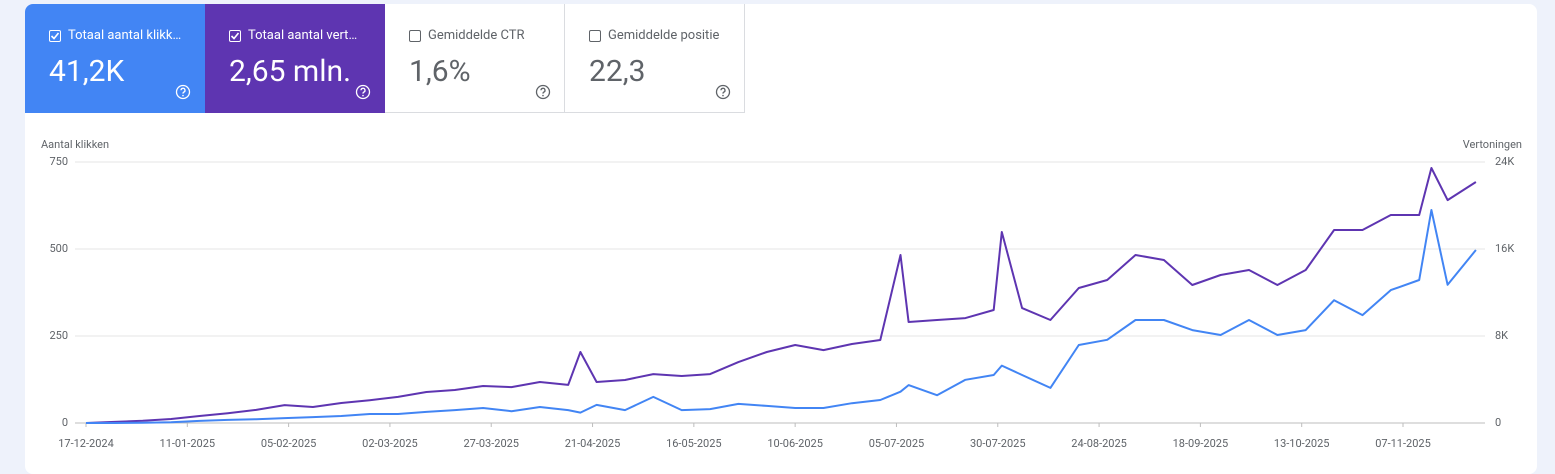 The image size is (1555, 474). What do you see at coordinates (58, 161) in the screenshot?
I see `y-tick-label: 750` at bounding box center [58, 161].